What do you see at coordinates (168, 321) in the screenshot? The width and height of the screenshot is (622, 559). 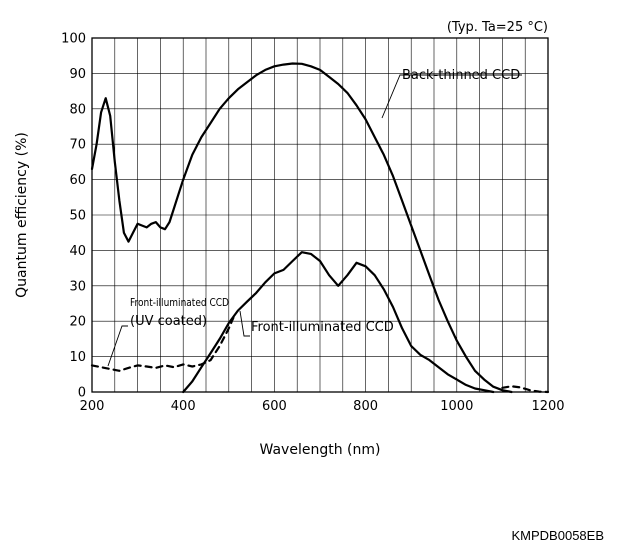 I see `uv-coated-label-line2: (UV coated)` at bounding box center [168, 321].